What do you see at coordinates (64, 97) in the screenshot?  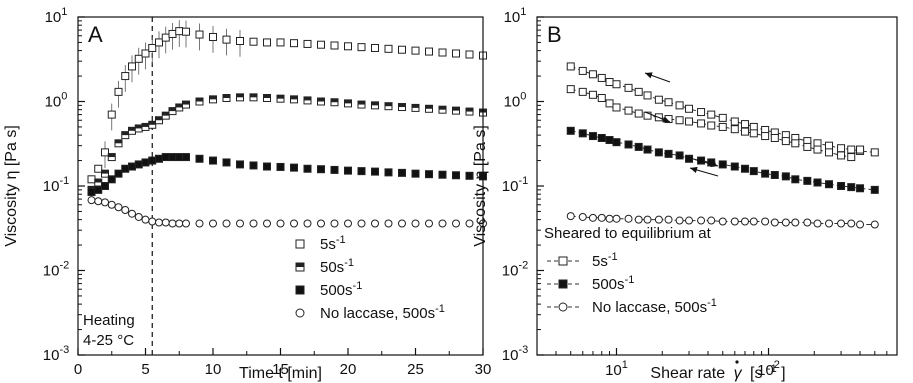 I see `panel-a-y-tick-label-exponent: 0` at bounding box center [64, 97].